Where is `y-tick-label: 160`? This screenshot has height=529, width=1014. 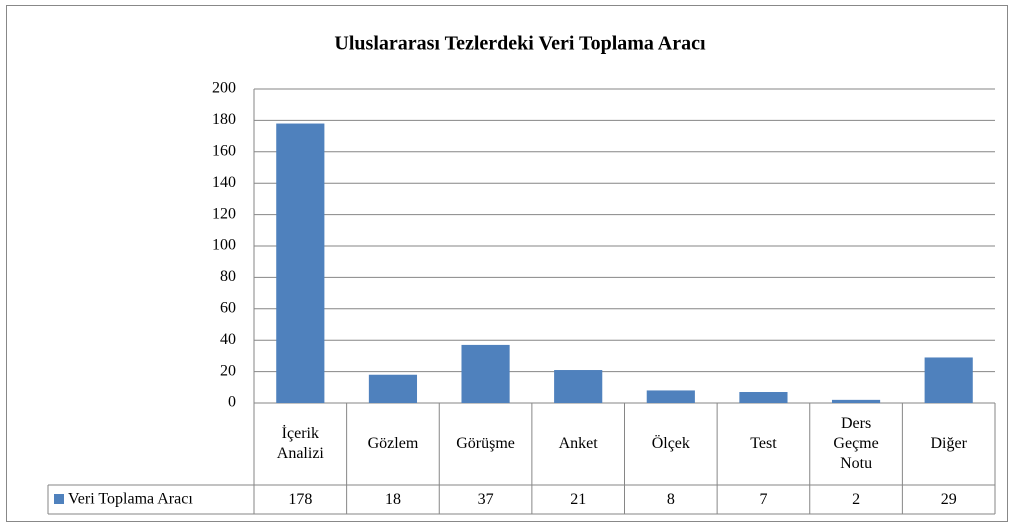
y-tick-label: 160 is located at coordinates (224, 150).